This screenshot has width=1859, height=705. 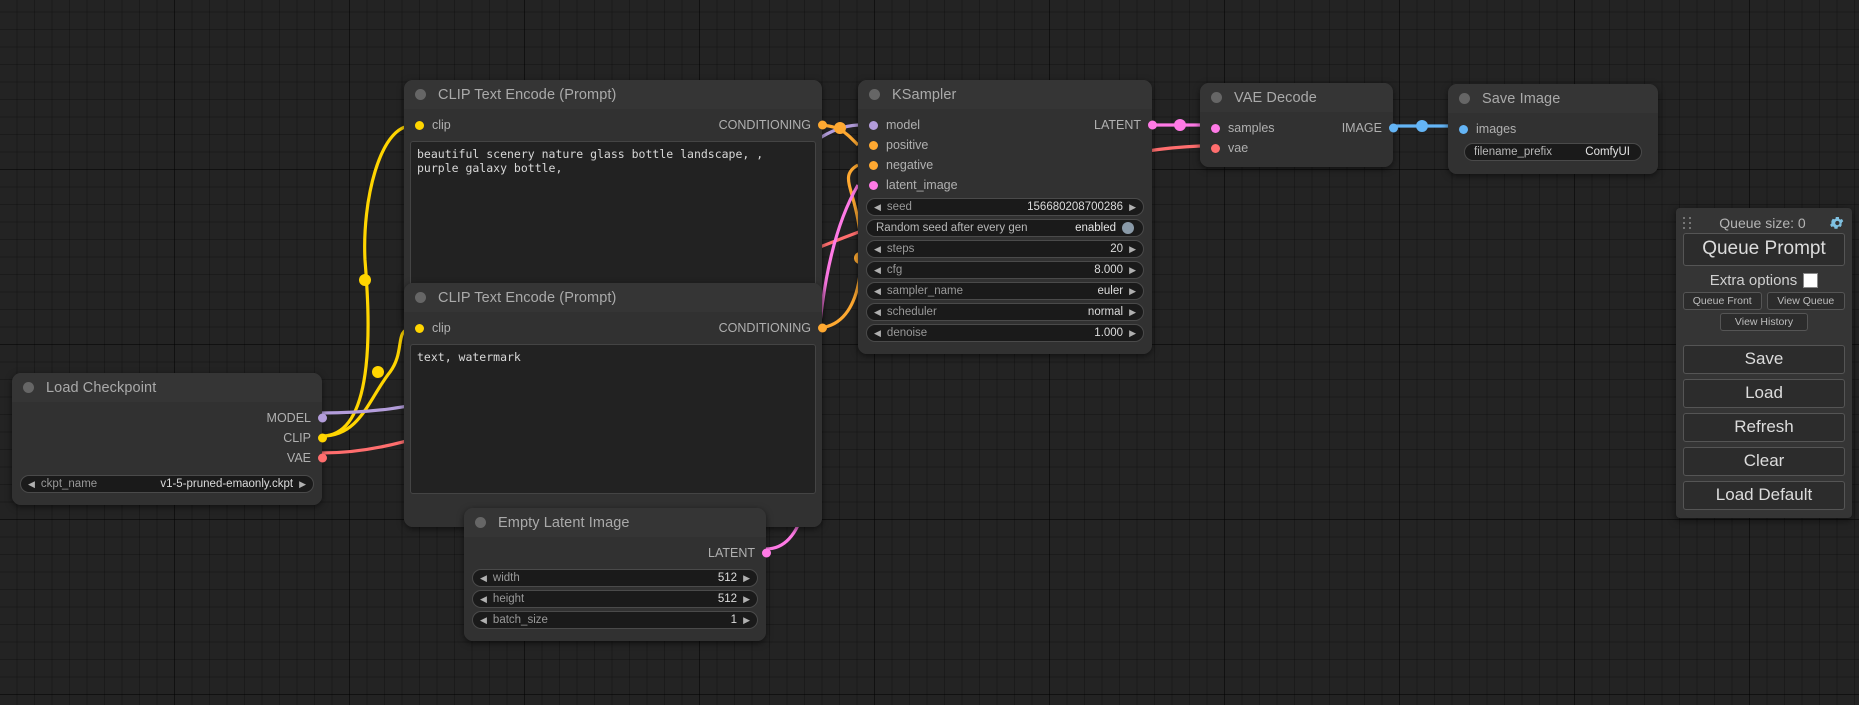 I want to click on input-slot-latent-image: latent_image, so click(x=1005, y=185).